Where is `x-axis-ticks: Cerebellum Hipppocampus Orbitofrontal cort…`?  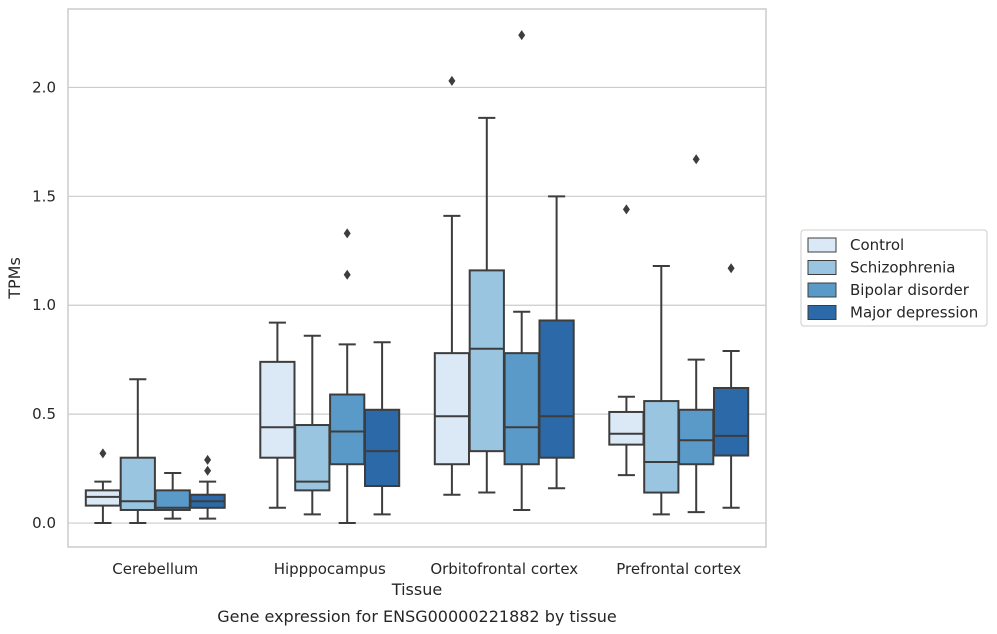
x-axis-ticks: Cerebellum Hipppocampus Orbitofrontal cort… is located at coordinates (426, 569).